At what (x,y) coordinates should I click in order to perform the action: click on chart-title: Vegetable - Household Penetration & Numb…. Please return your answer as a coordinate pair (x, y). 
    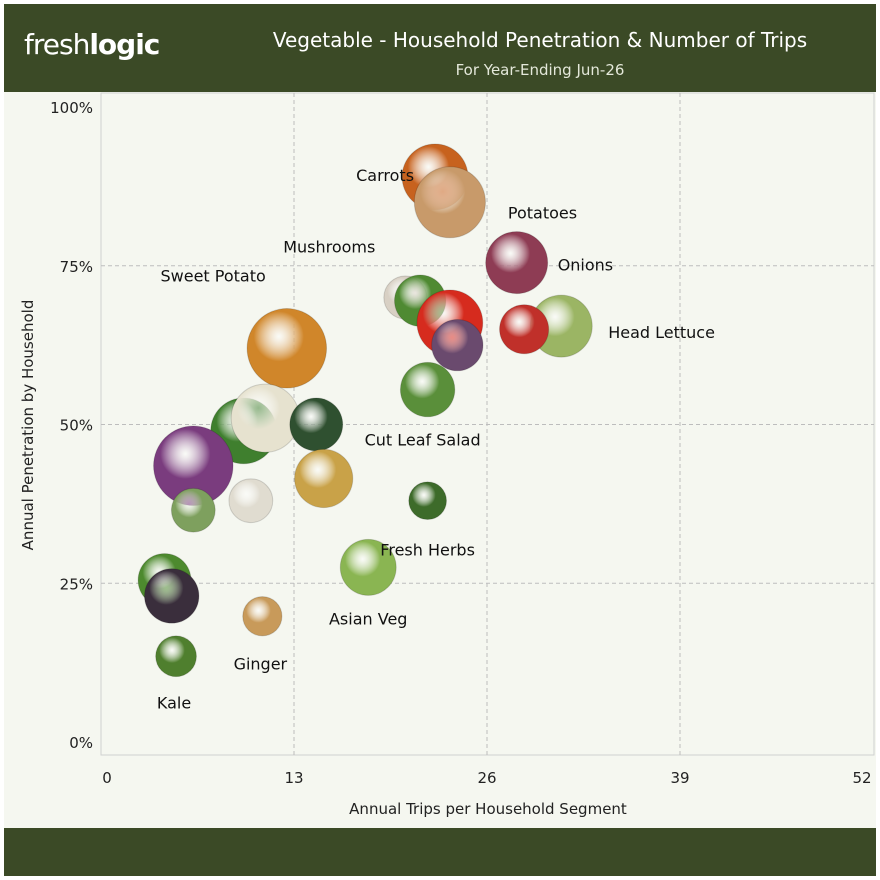
    Looking at the image, I should click on (540, 40).